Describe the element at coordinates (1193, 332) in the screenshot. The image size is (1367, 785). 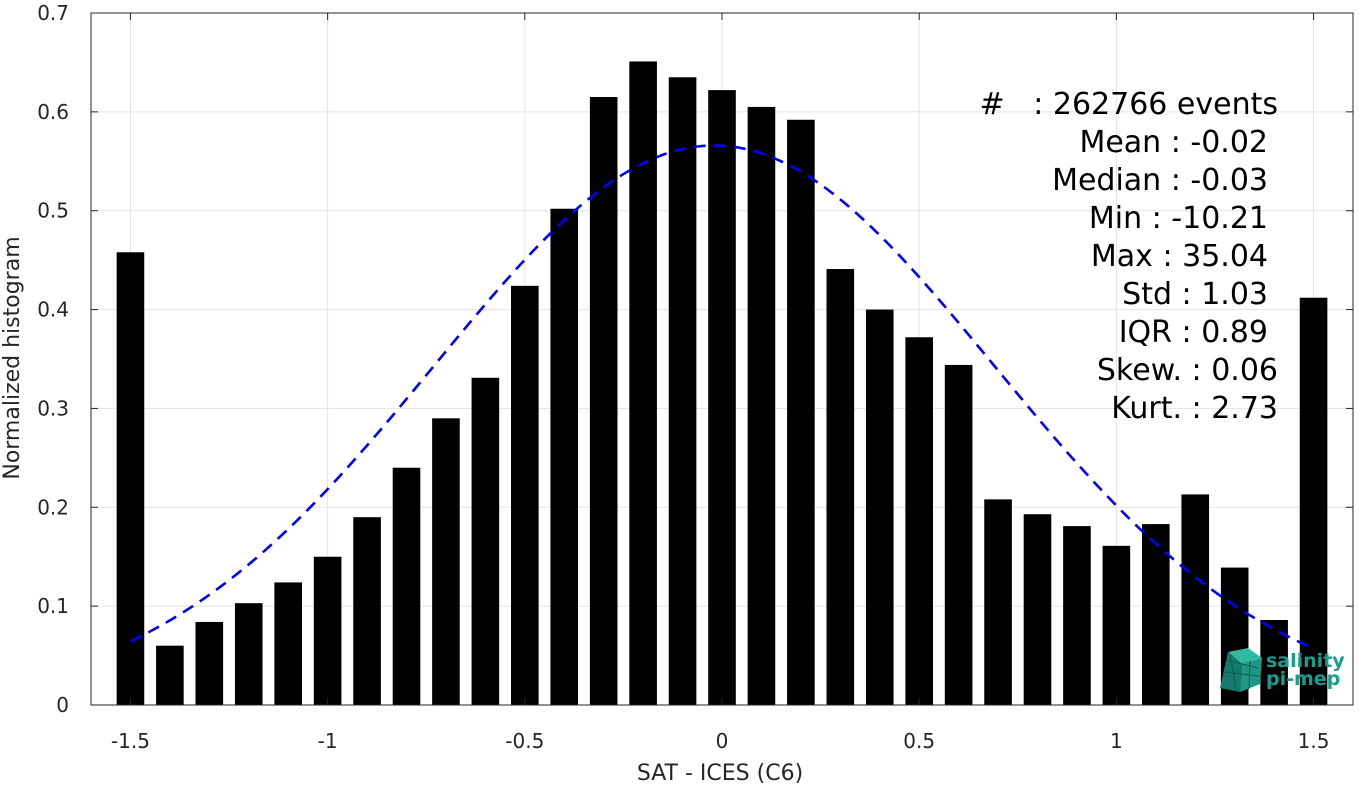
I see `stat-iqr: IQR : 0.89` at that location.